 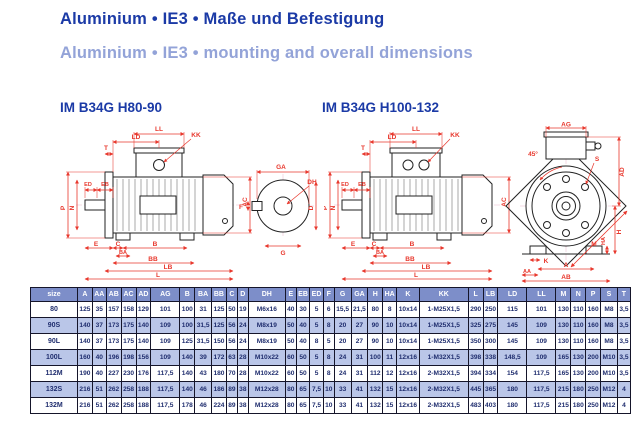 I want to click on motor-foot, so click(x=187, y=236).